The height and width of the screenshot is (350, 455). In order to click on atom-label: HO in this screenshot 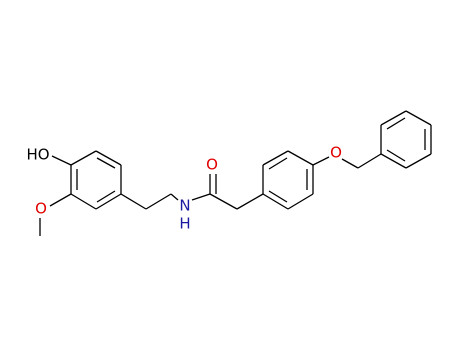, I will do `click(37, 155)`.